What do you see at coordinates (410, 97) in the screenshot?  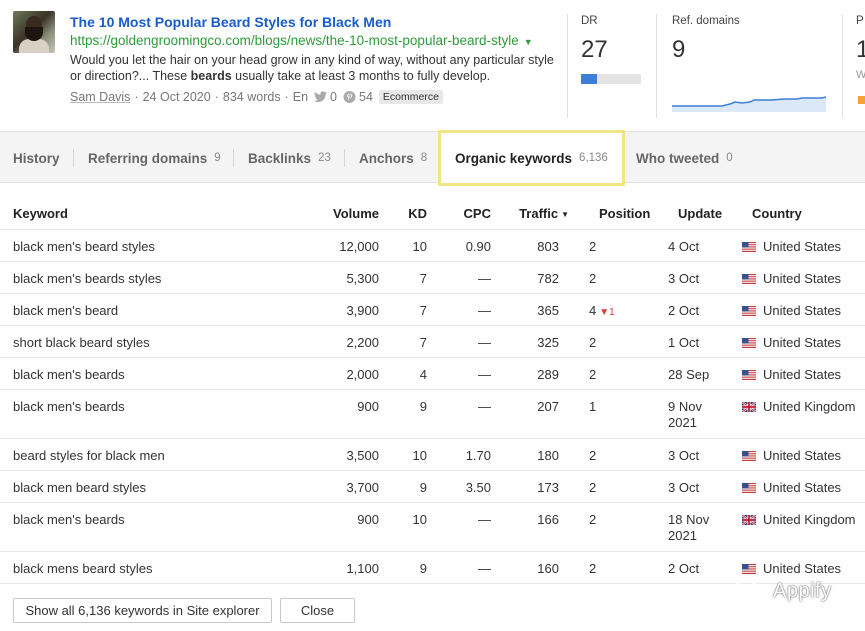 I see `category-badge: Ecommerce` at bounding box center [410, 97].